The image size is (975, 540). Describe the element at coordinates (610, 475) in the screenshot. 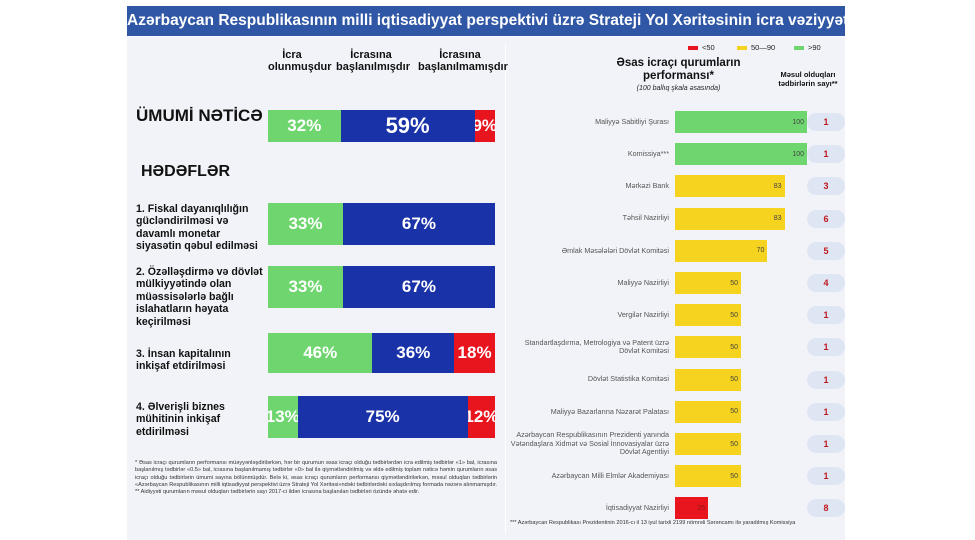

I see `agency-label: Azərbaycan Milli Elmlər Akademiyası` at that location.